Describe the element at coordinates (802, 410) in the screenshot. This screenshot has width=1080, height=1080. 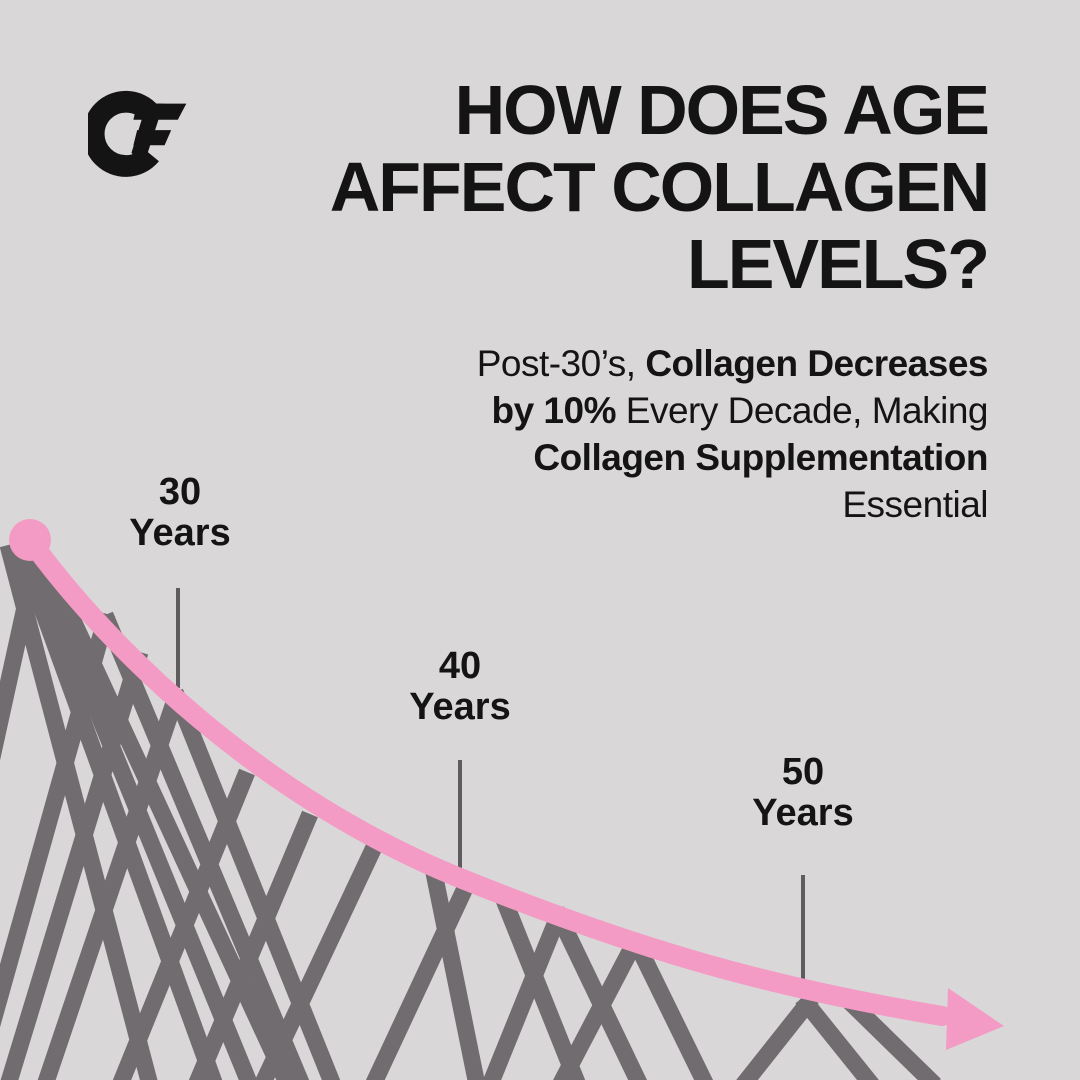
I see `subtitle-segment: Every Decade, Making` at that location.